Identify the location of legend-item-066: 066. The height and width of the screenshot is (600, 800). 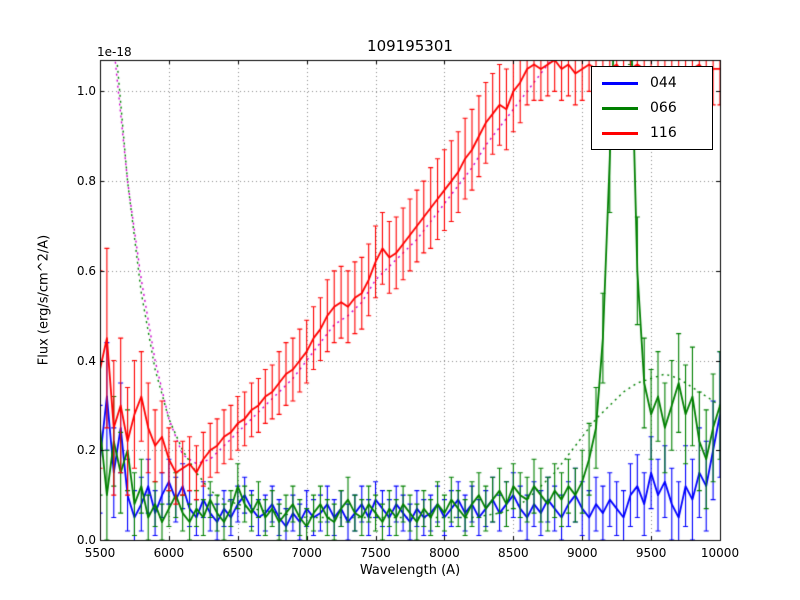
(650, 108).